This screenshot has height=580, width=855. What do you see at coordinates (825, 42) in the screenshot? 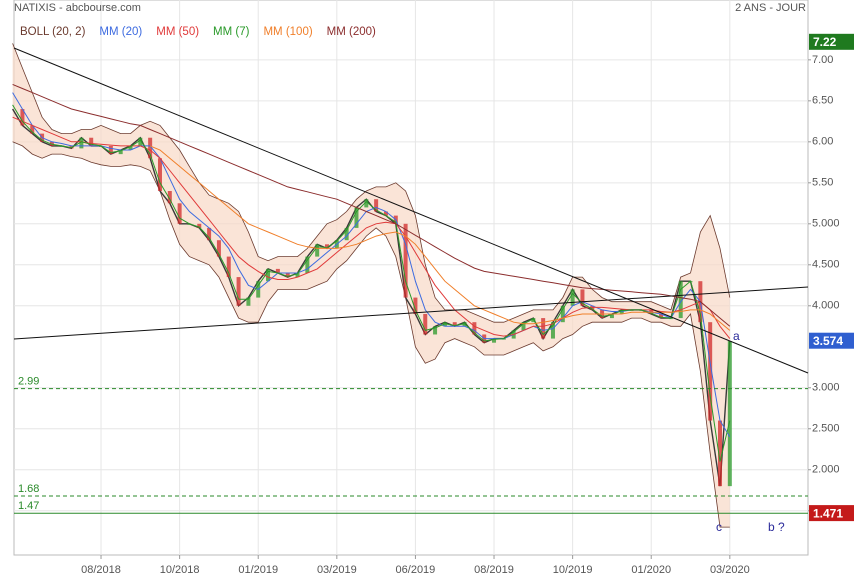
I see `price-tag-label: 7.22` at bounding box center [825, 42].